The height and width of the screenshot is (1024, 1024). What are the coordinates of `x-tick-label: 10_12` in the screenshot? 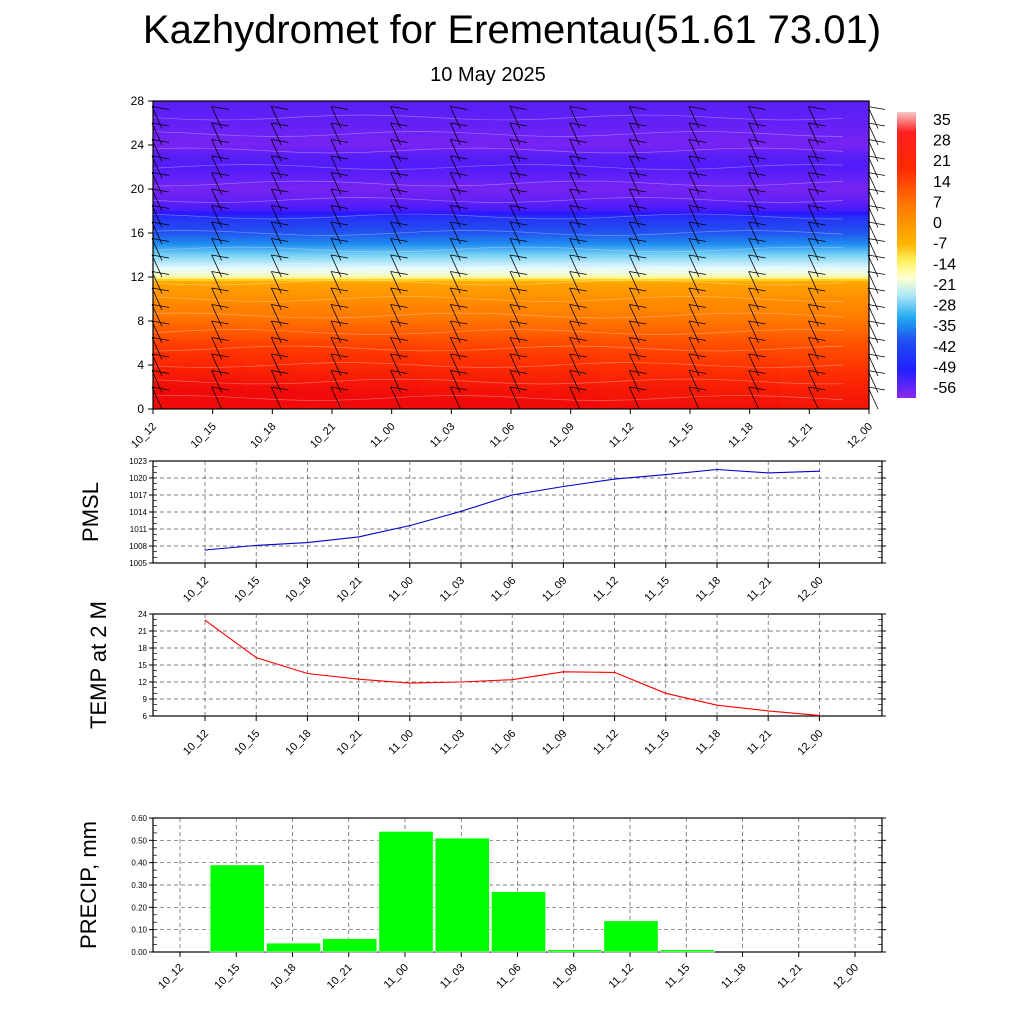 It's located at (196, 743).